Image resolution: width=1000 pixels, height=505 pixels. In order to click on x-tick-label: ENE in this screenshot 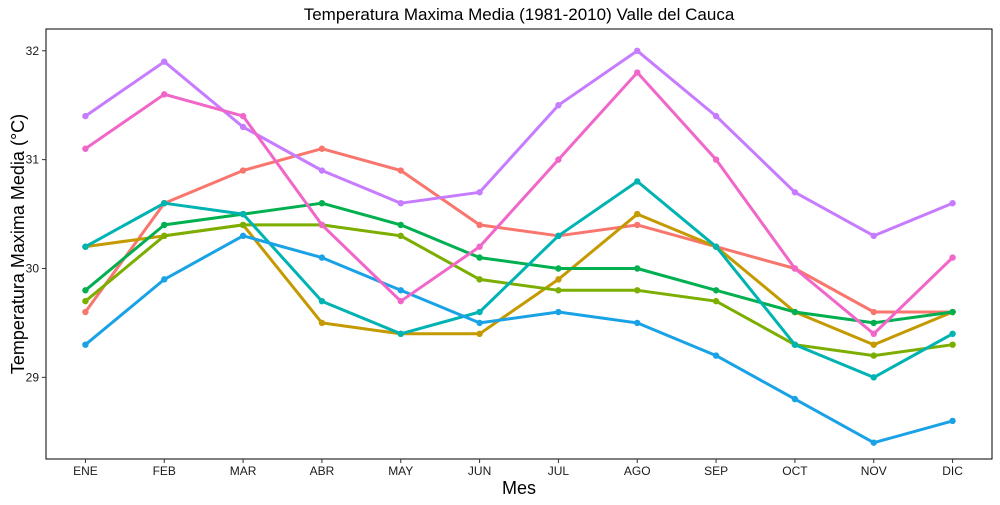, I will do `click(85, 471)`.